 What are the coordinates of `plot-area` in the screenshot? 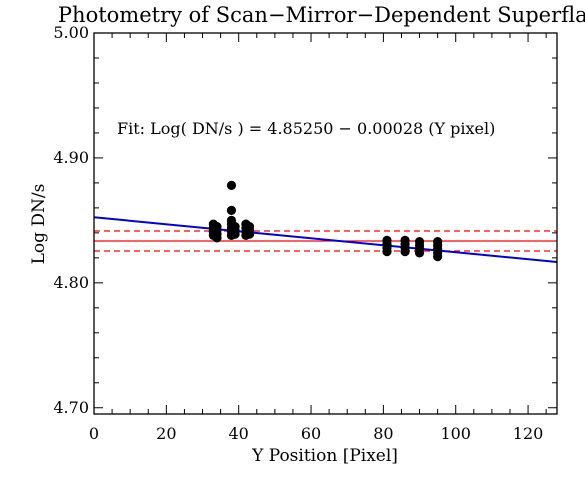 It's located at (325, 222).